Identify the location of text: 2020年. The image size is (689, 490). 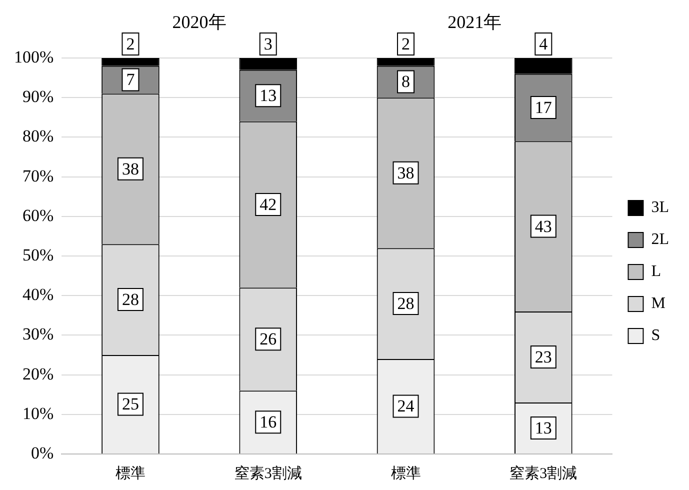
(199, 22).